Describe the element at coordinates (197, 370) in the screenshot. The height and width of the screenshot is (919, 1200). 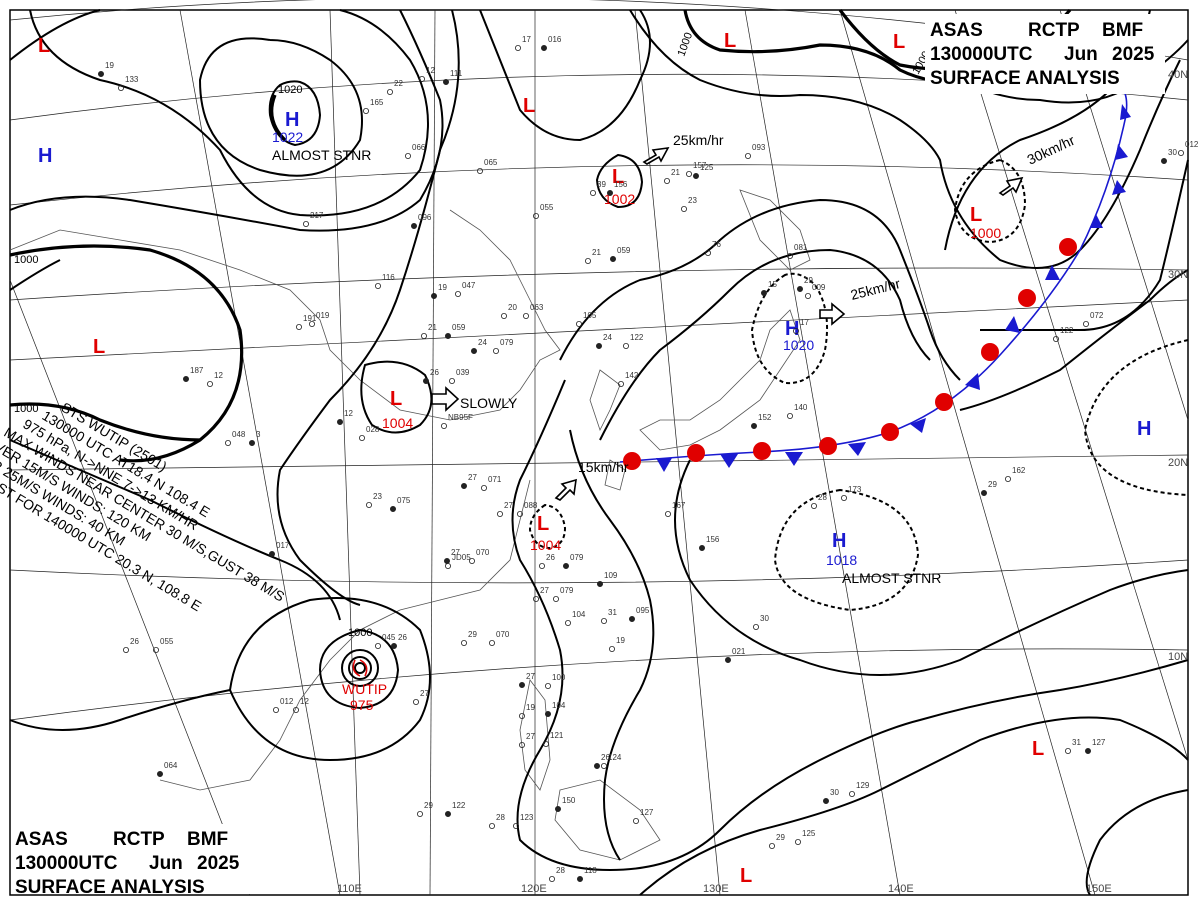
I see `station-report: 187` at that location.